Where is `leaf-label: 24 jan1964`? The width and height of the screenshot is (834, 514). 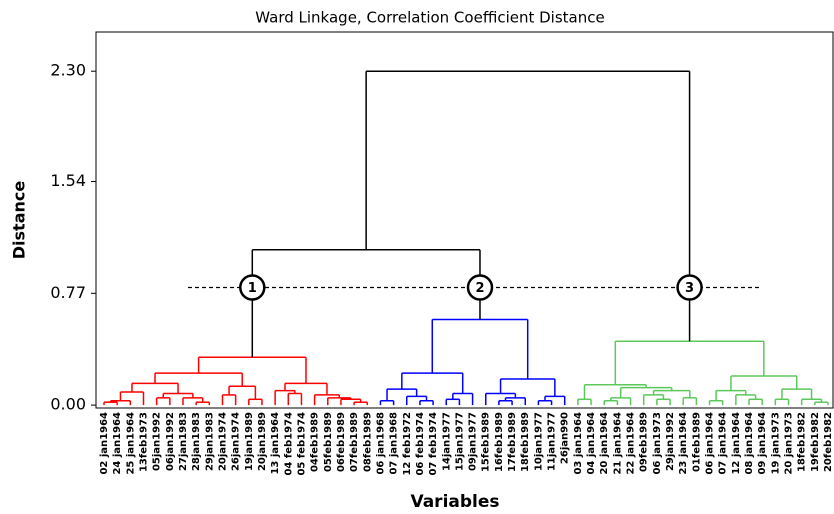
leaf-label: 24 jan1964 is located at coordinates (117, 443).